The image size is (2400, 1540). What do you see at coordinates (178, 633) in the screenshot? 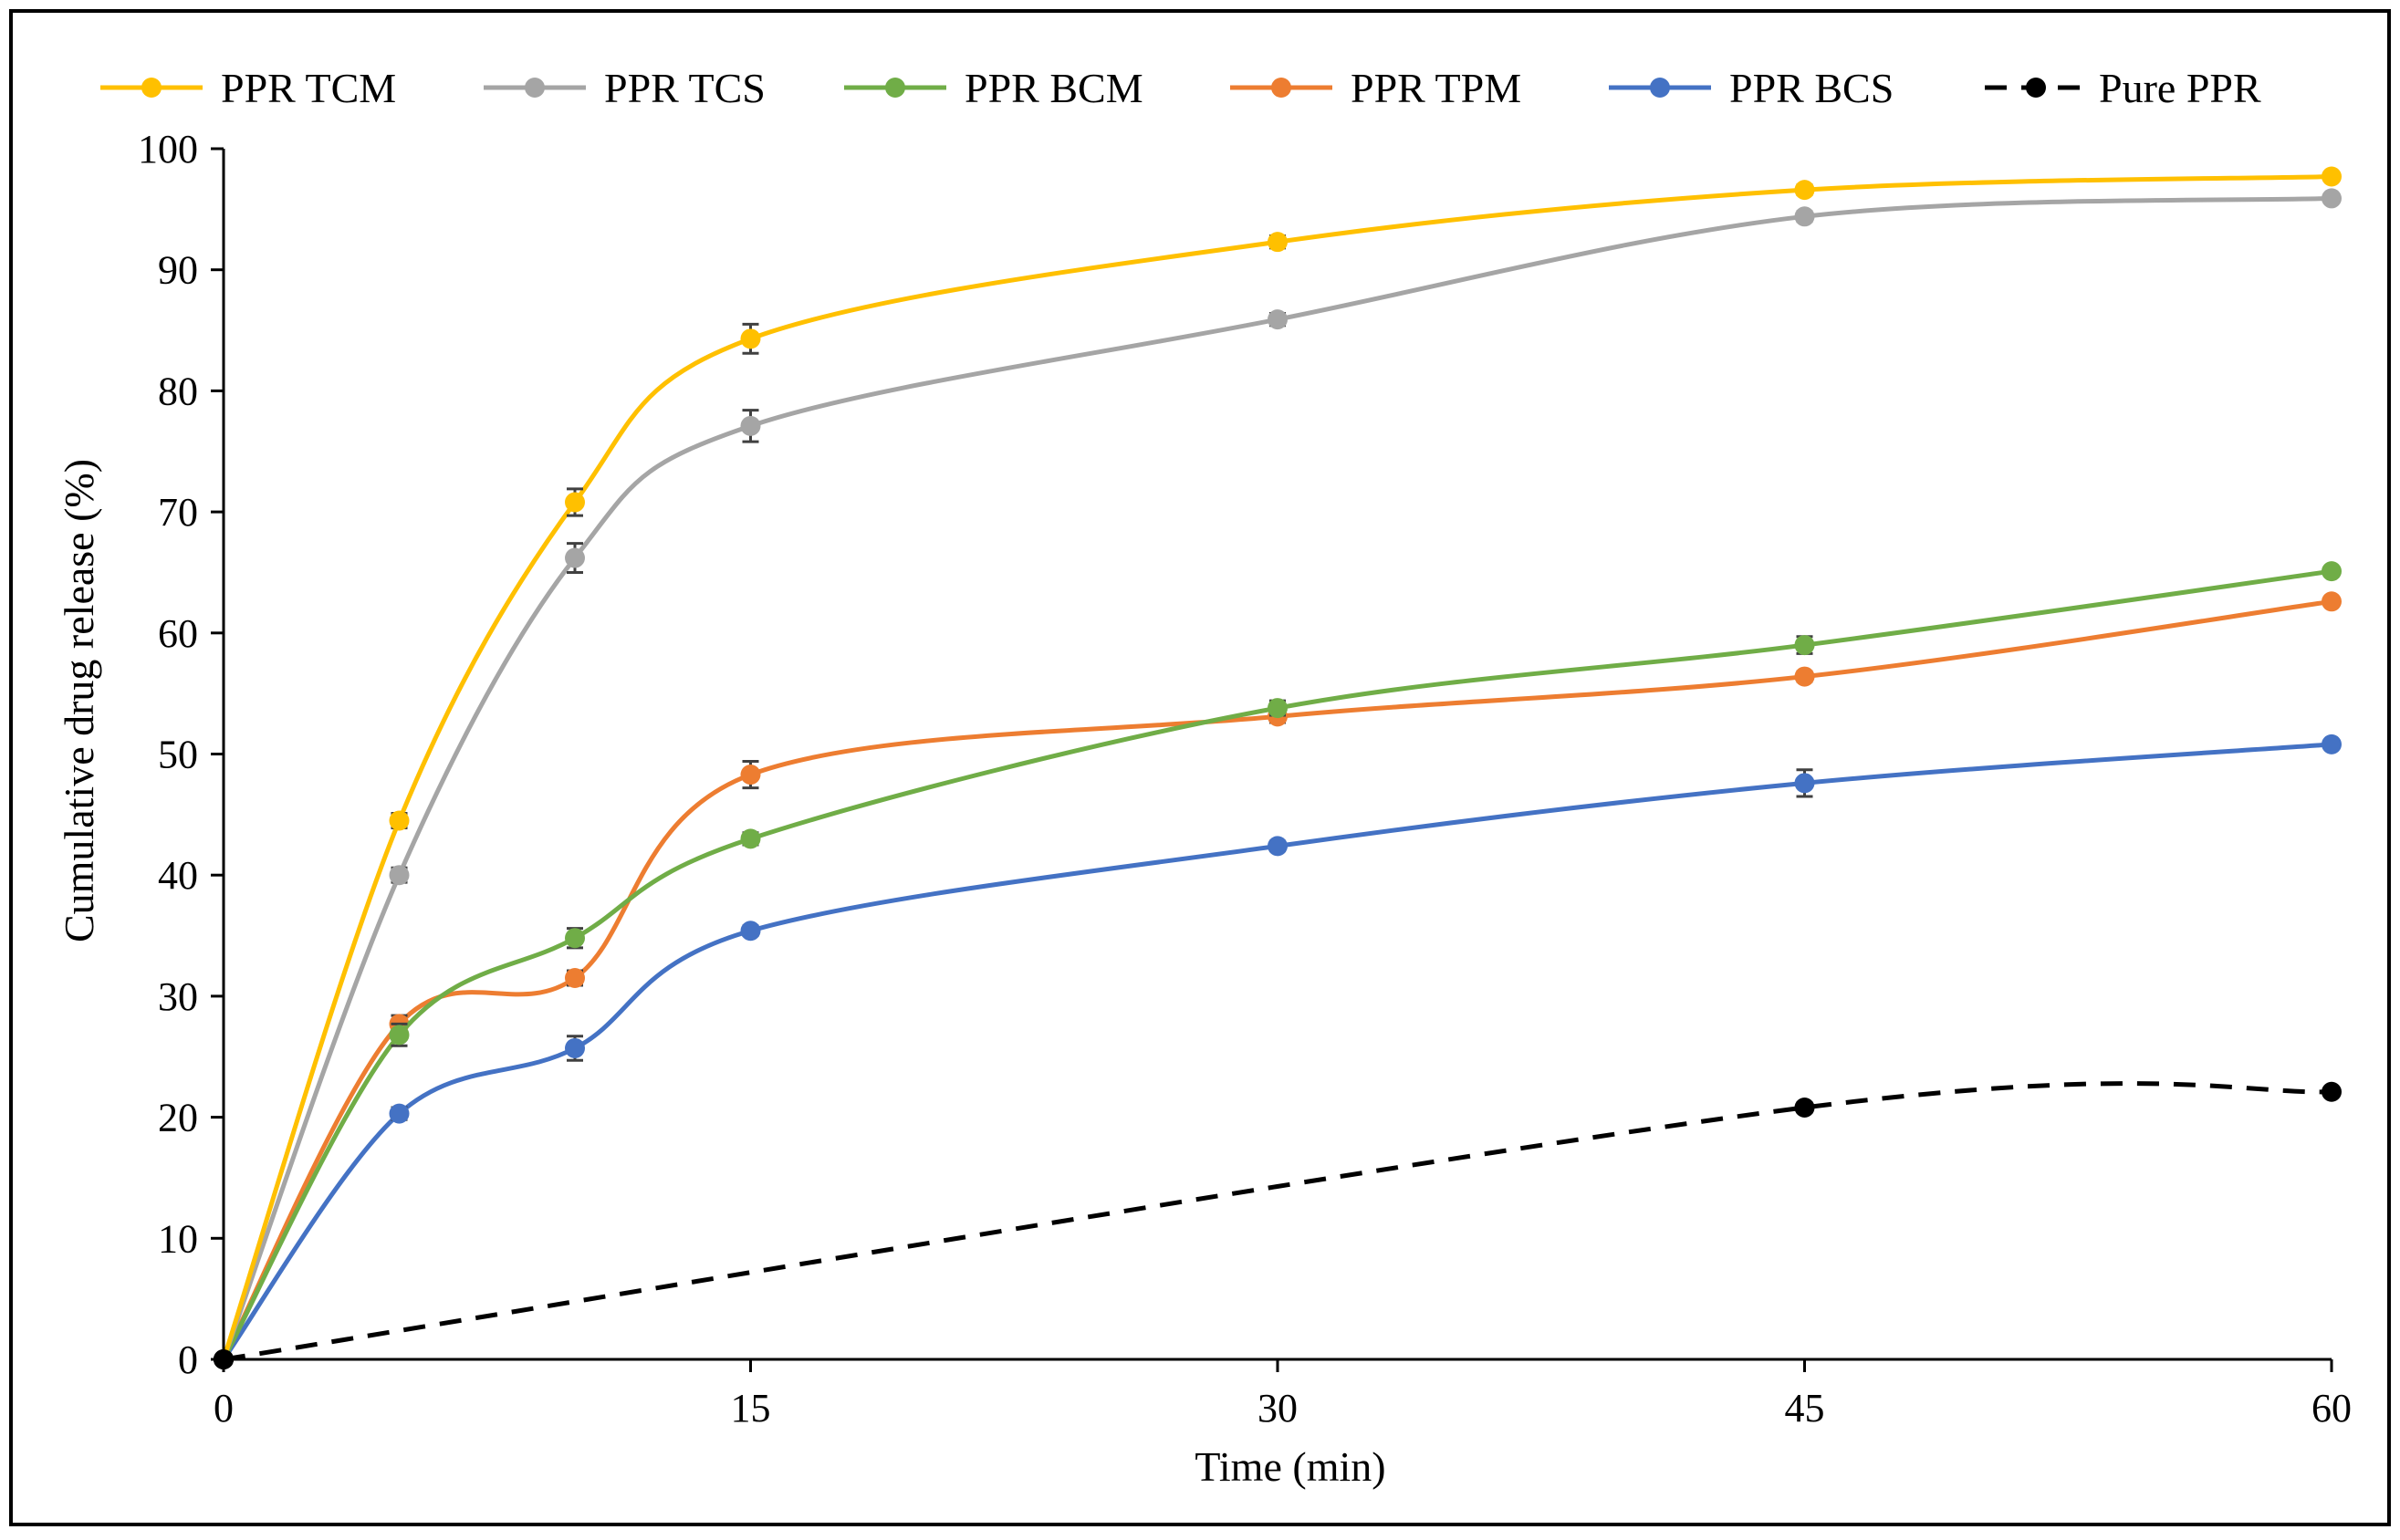
I see `y-tick-label: 60` at bounding box center [178, 633].